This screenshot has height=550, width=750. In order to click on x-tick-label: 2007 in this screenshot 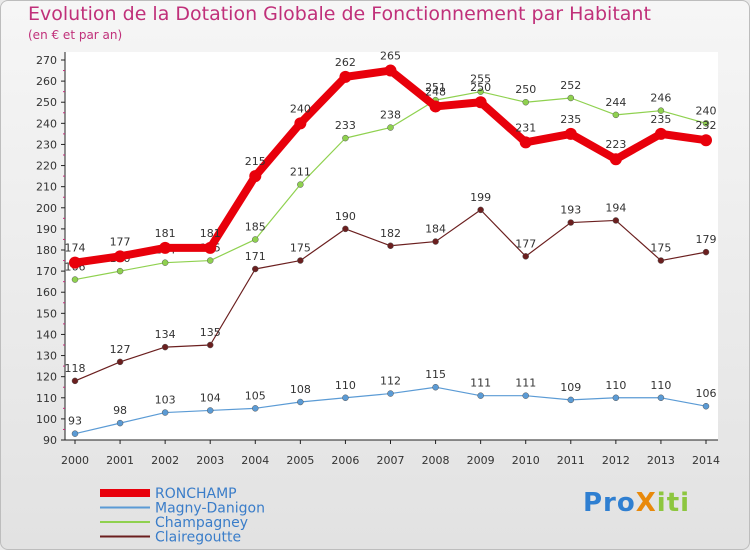, I will do `click(391, 460)`.